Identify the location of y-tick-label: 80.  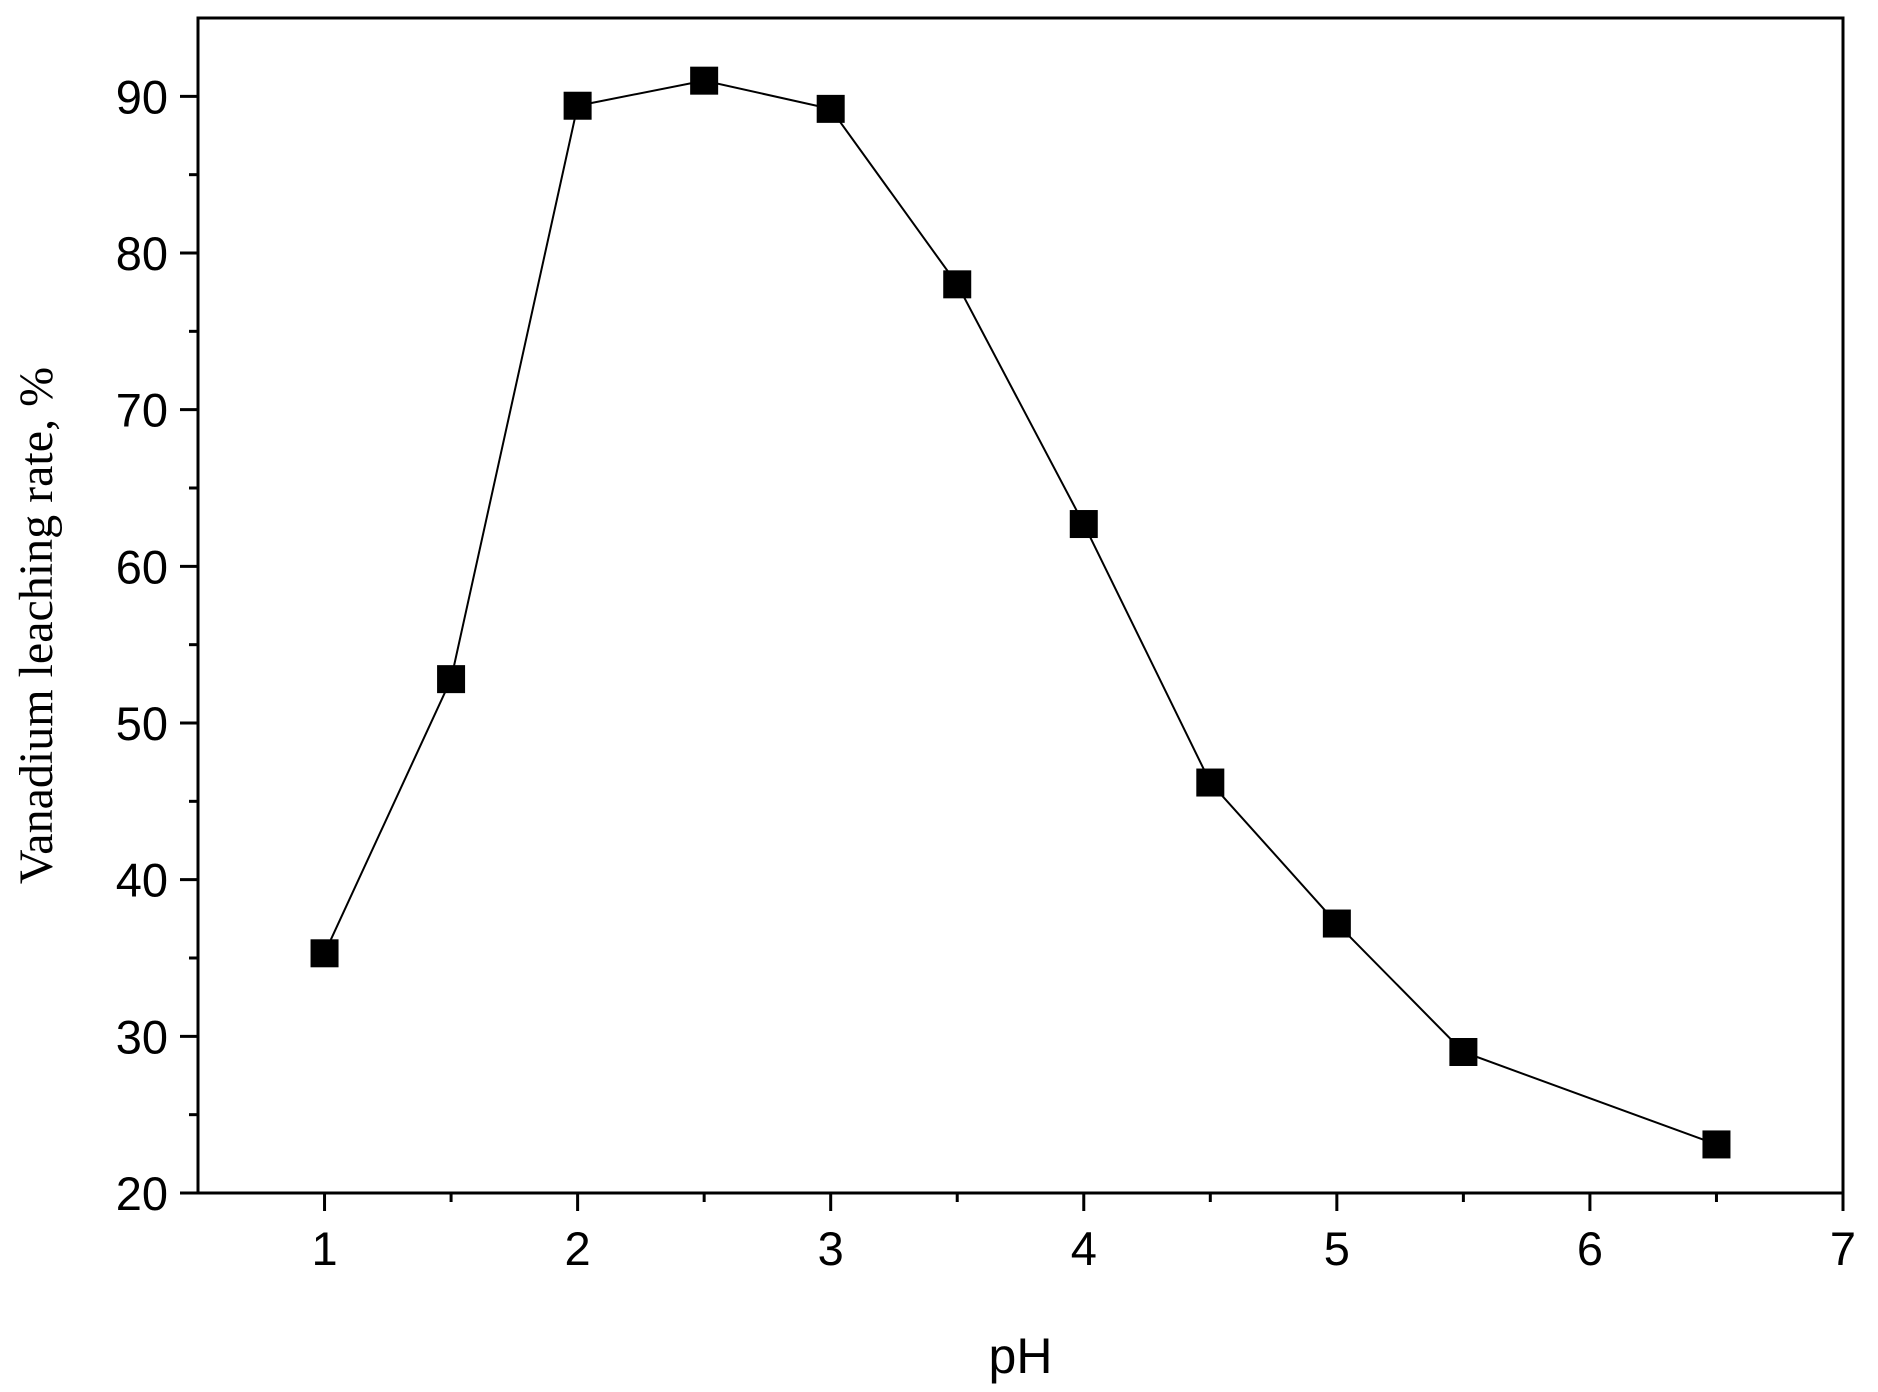
(142, 253).